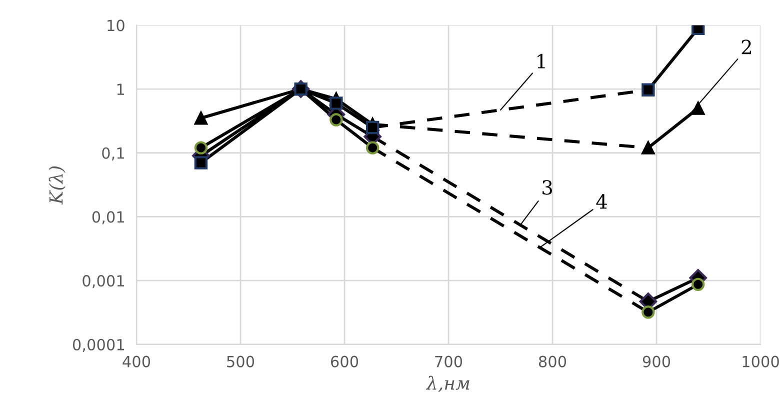 The image size is (780, 420). I want to click on annotation: 1, so click(541, 61).